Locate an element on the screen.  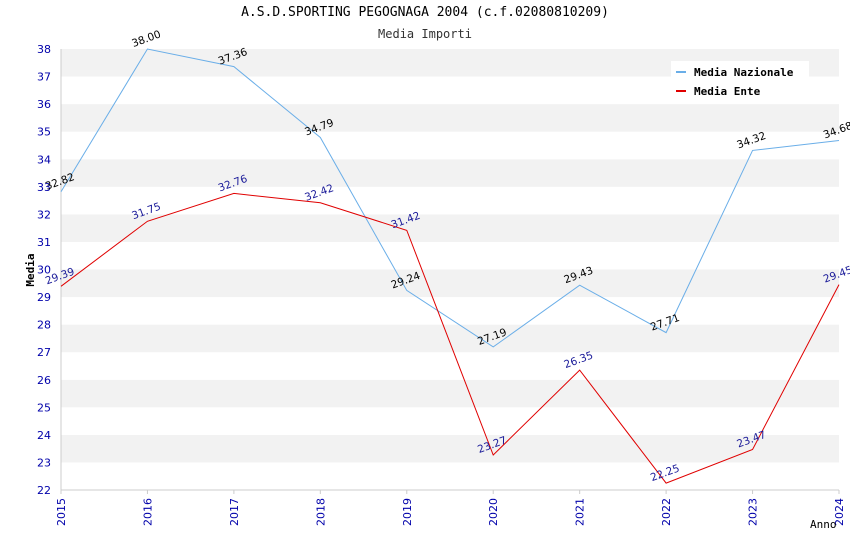
y-tick-label: 30 is located at coordinates (44, 270).